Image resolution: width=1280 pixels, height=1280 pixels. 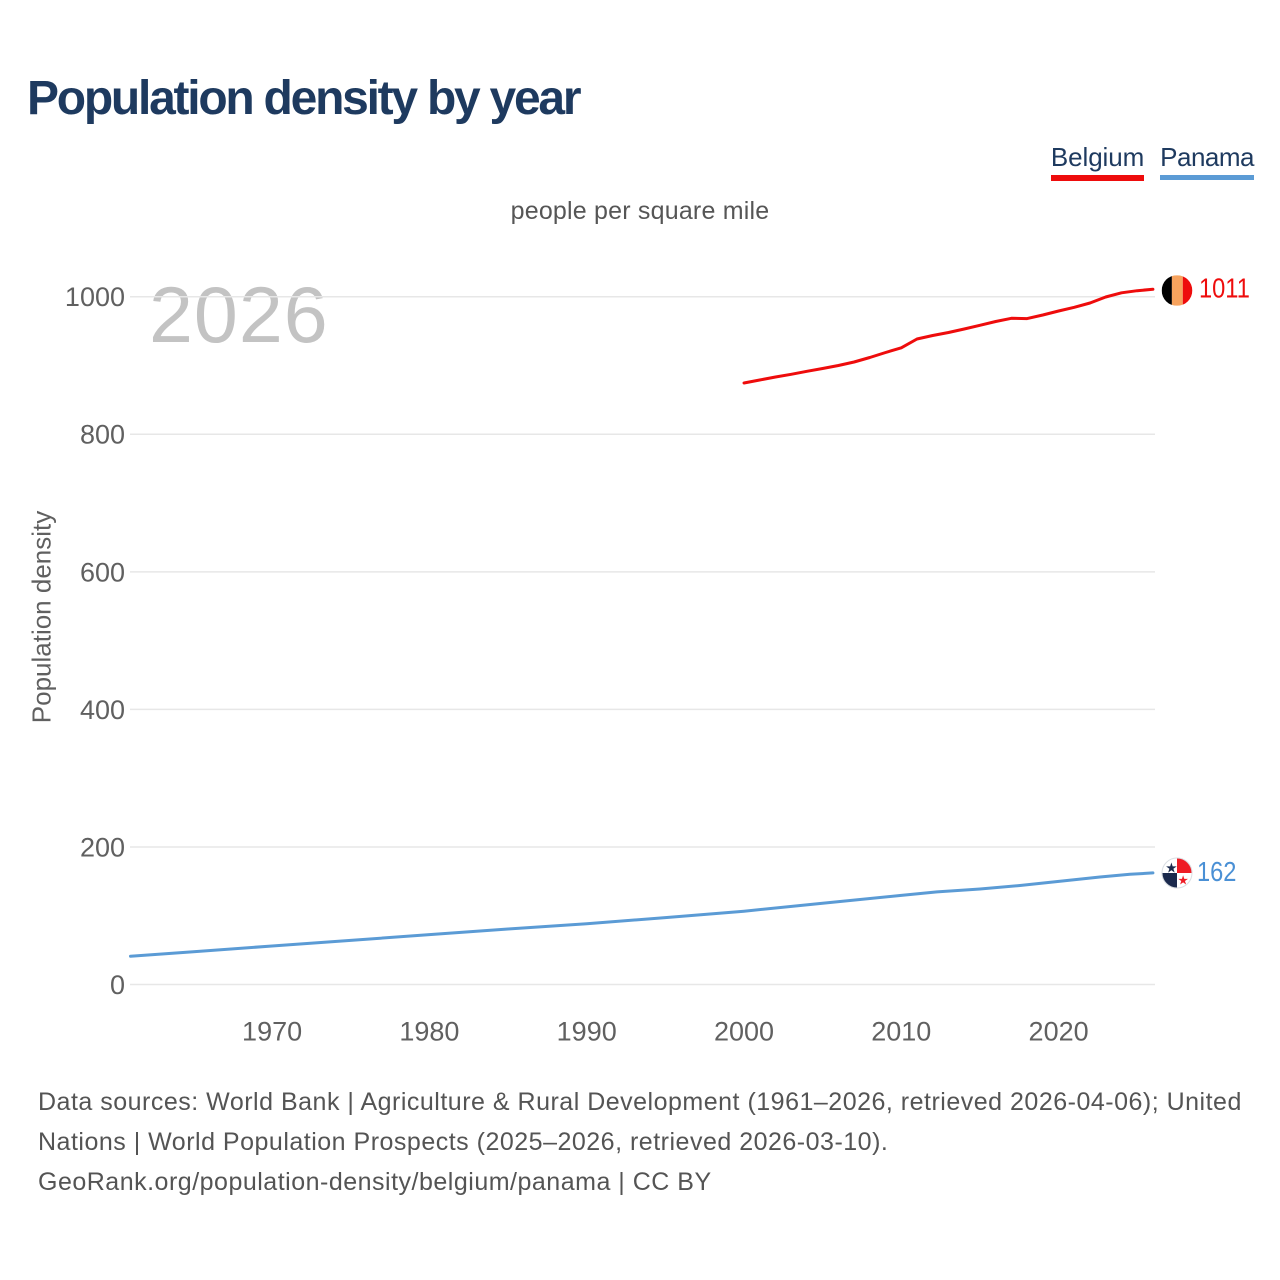 What do you see at coordinates (95, 297) in the screenshot?
I see `svg-text: 1000` at bounding box center [95, 297].